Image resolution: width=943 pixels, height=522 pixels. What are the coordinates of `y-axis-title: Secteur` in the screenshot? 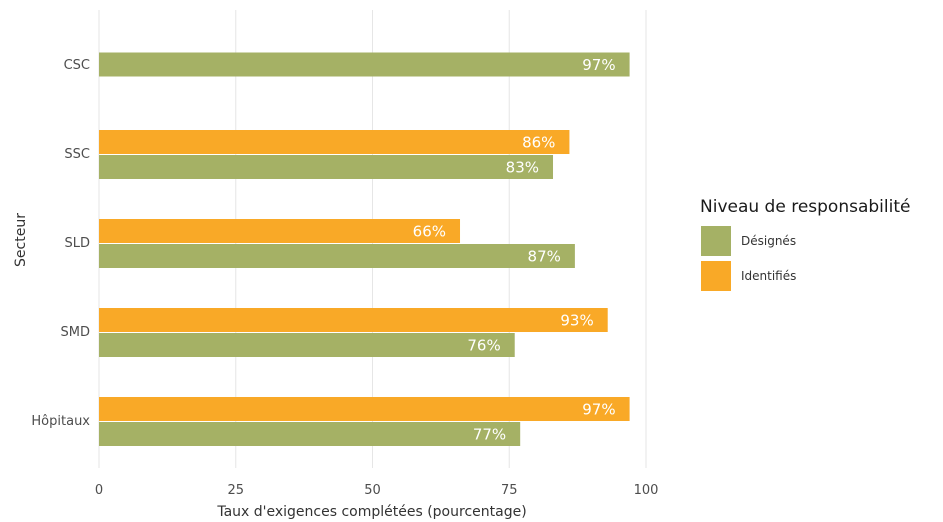 It's located at (21, 240).